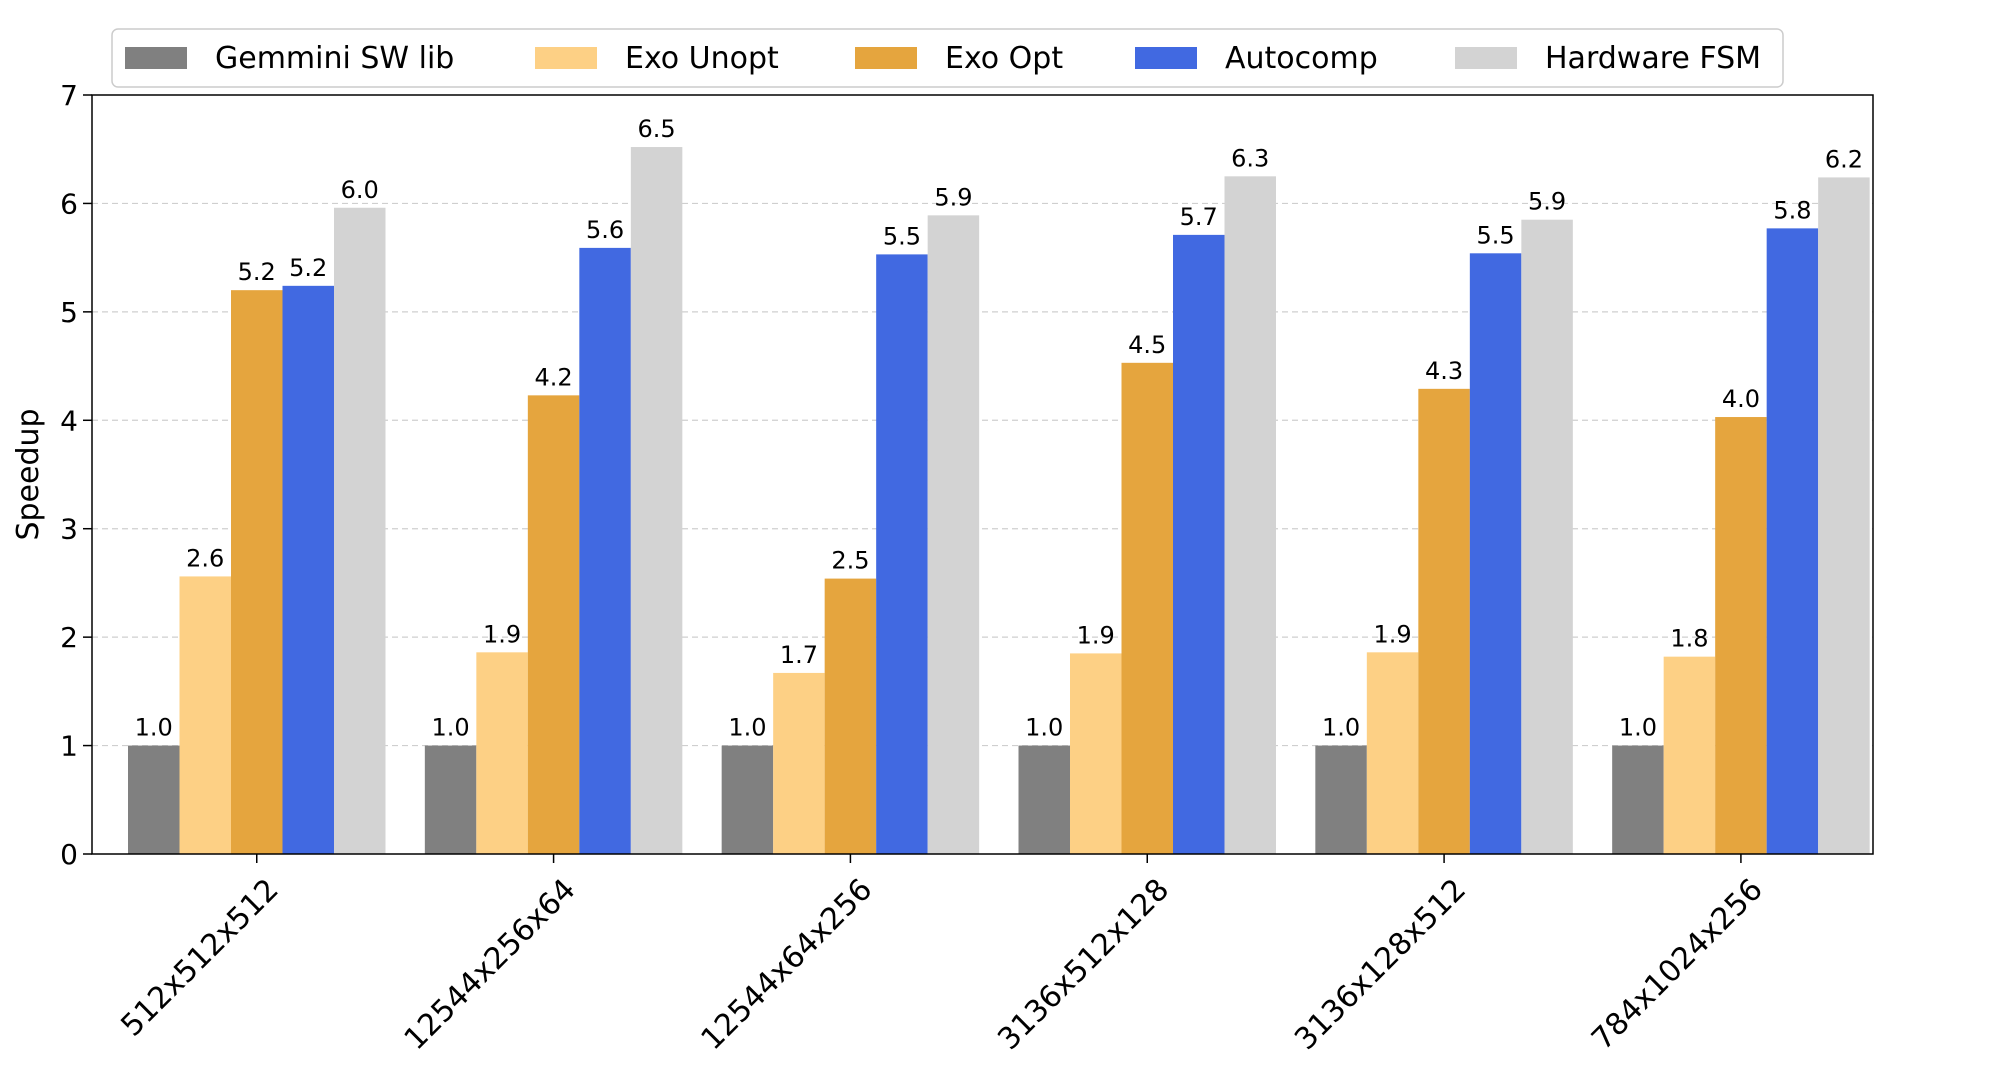 Image resolution: width=1999 pixels, height=1071 pixels. What do you see at coordinates (1792, 210) in the screenshot?
I see `bar-value-label: 5.8` at bounding box center [1792, 210].